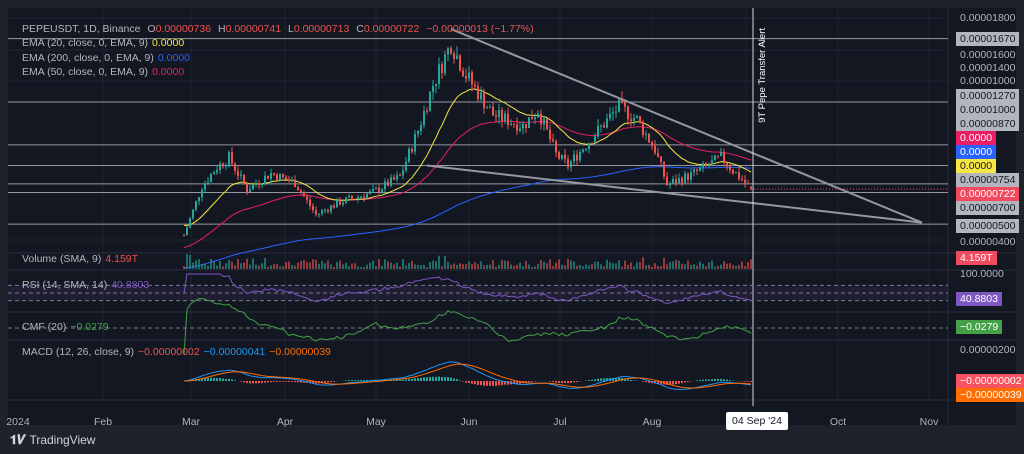 The width and height of the screenshot is (1024, 454). What do you see at coordinates (44, 327) in the screenshot?
I see `cmf-label: CMF (20)` at bounding box center [44, 327].